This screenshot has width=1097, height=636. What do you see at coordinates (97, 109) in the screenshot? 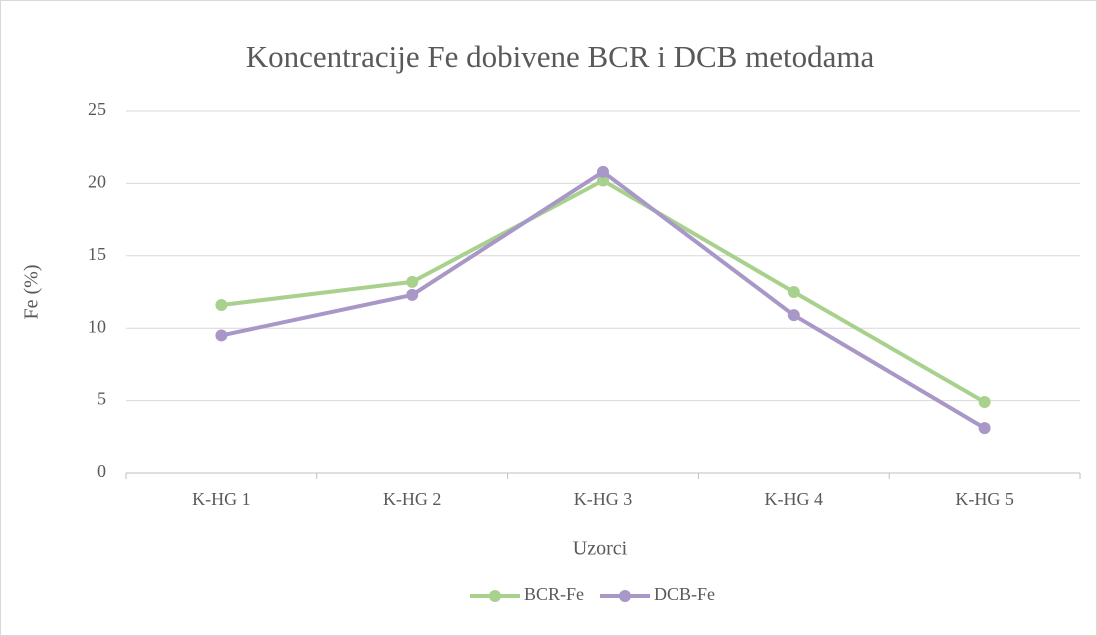
I see `y-tick-label: 25` at bounding box center [97, 109].